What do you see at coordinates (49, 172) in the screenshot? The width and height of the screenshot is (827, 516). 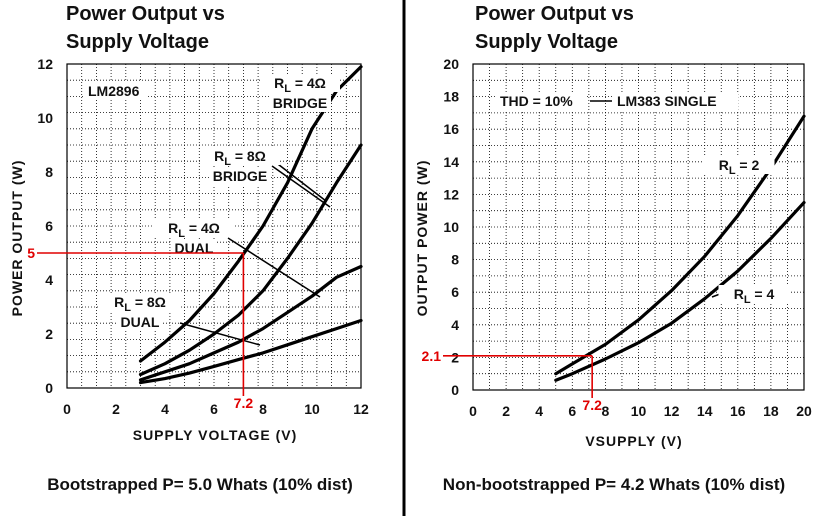 I see `left-y-tick-label: 8` at bounding box center [49, 172].